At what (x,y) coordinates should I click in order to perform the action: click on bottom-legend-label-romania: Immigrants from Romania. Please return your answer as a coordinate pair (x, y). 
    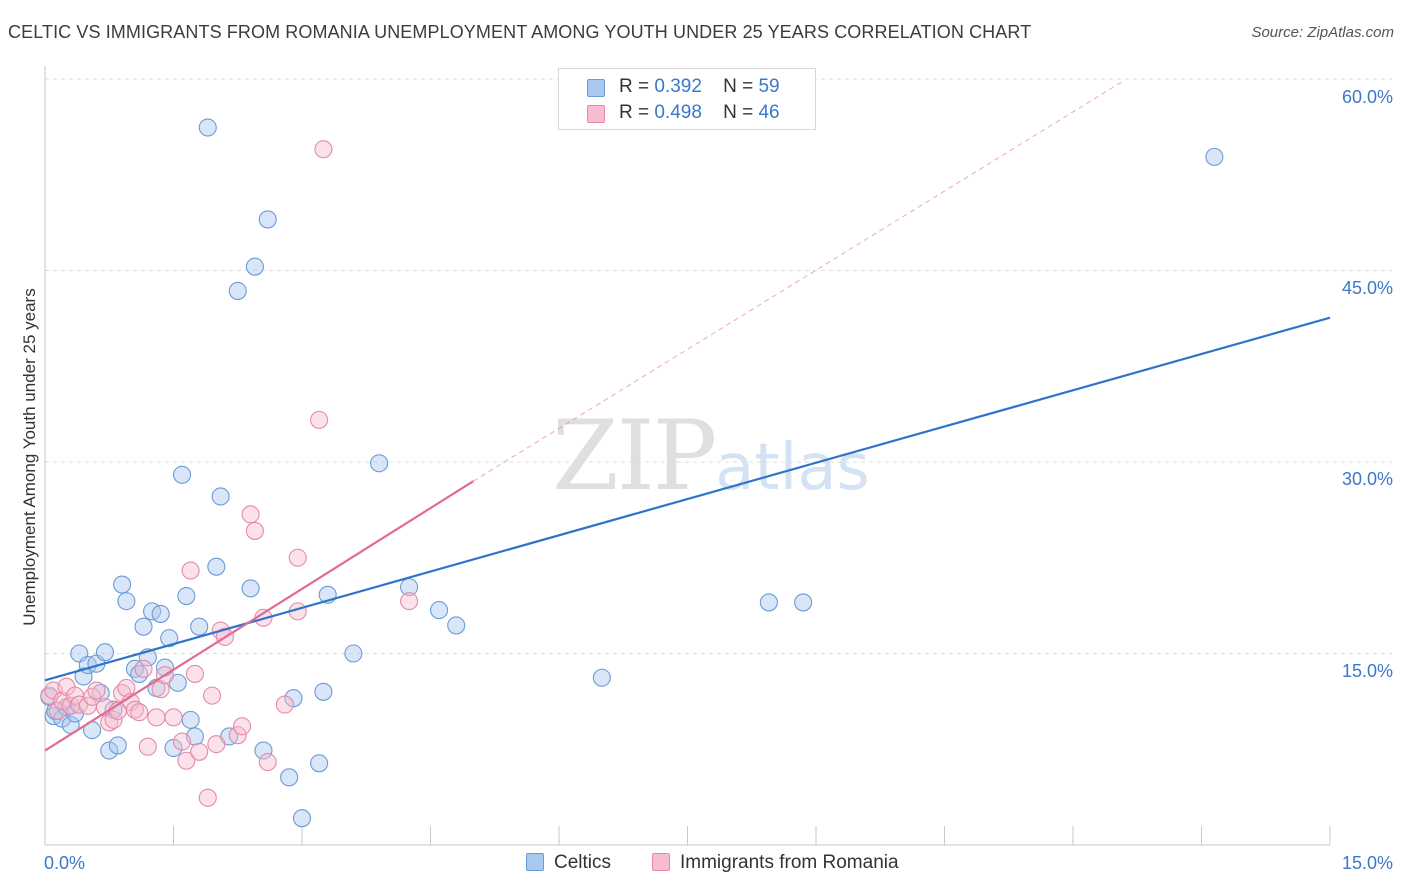
    Looking at the image, I should click on (789, 862).